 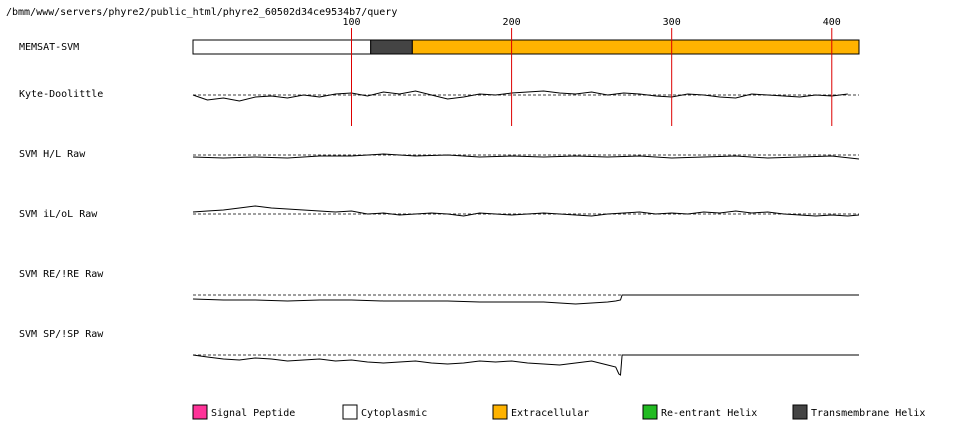 I want to click on legend-label: Re-entrant Helix, so click(x=709, y=413).